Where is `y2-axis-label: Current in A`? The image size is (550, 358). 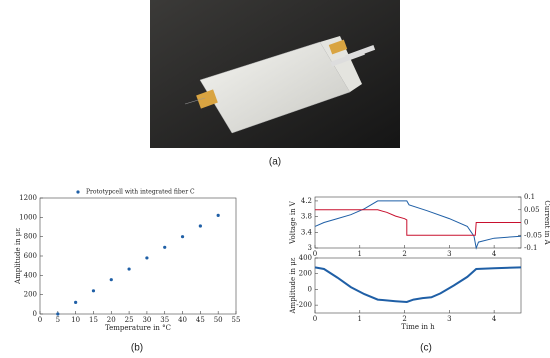 y2-axis-label: Current in A is located at coordinates (546, 222).